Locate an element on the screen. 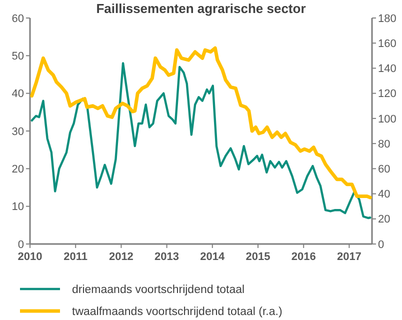 This screenshot has width=402, height=320. y2-tick-label: 80 is located at coordinates (384, 144).